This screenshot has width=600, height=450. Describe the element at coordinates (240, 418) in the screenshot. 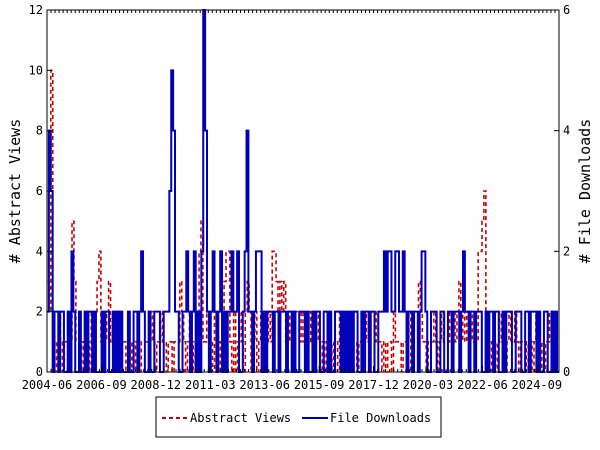

I see `legend-label-abstract-views: Abstract Views` at that location.